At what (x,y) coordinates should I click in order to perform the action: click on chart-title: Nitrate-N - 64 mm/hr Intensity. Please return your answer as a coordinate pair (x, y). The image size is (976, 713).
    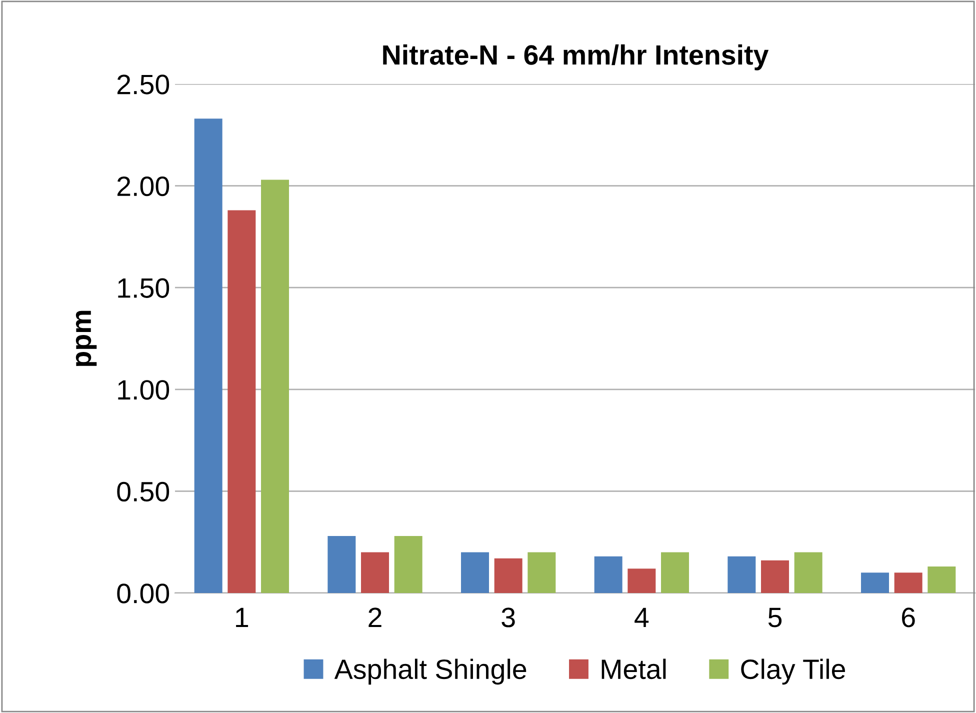
    Looking at the image, I should click on (576, 57).